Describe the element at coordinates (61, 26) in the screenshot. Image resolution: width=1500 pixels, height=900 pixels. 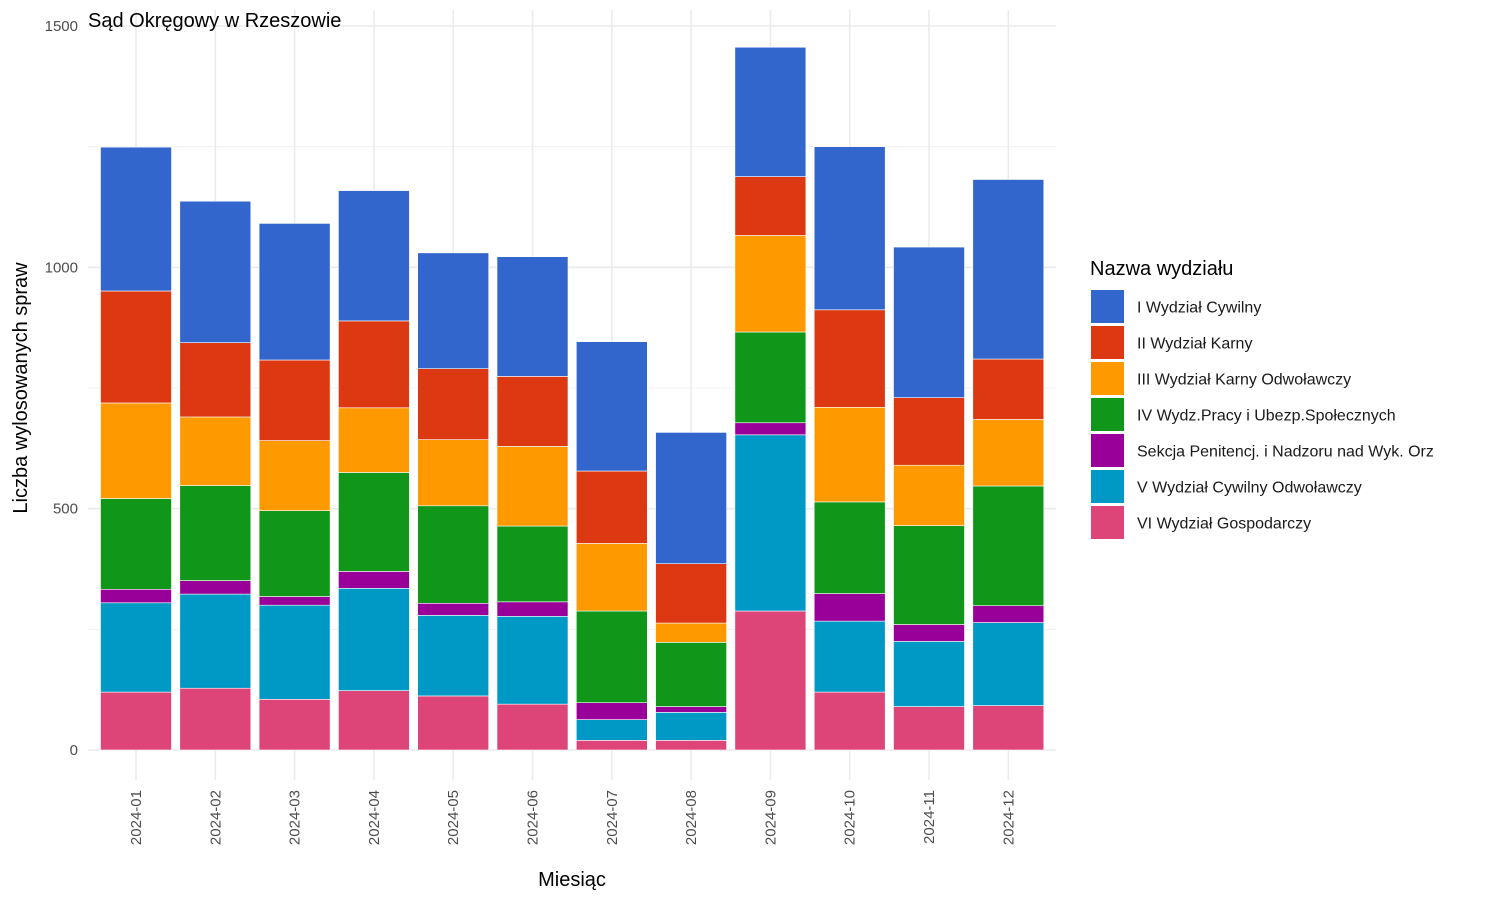
I see `y-tick-label: 1500` at that location.